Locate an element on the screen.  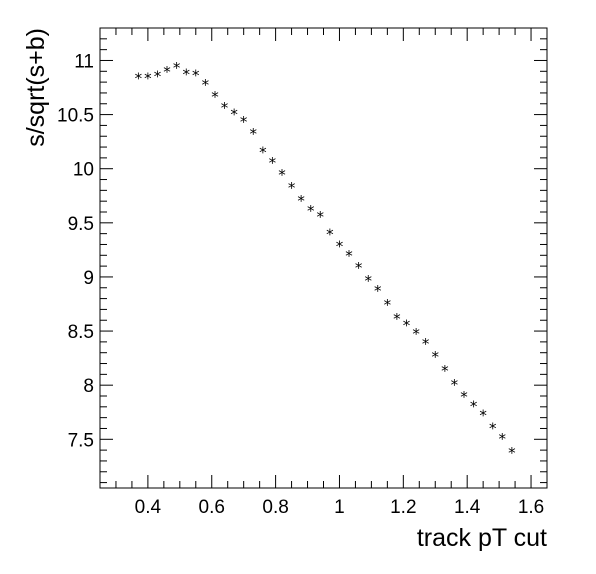
x-tick-label: 0.6 is located at coordinates (212, 507).